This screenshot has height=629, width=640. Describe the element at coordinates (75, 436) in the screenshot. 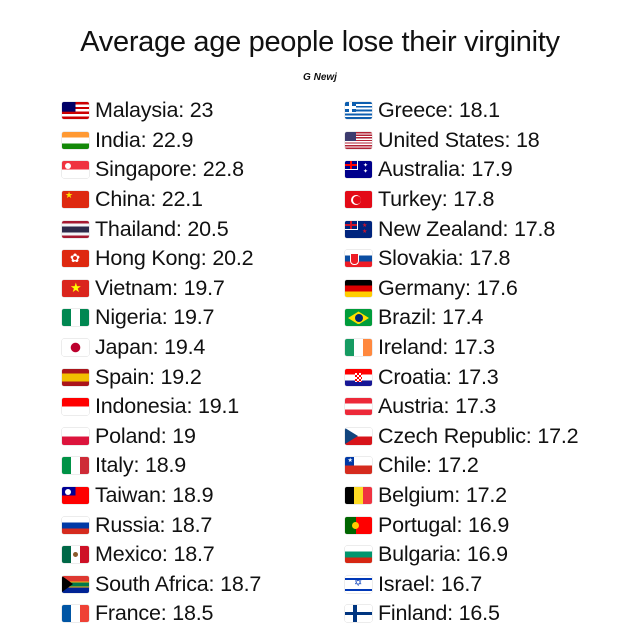

I see `poland-flag-icon` at that location.